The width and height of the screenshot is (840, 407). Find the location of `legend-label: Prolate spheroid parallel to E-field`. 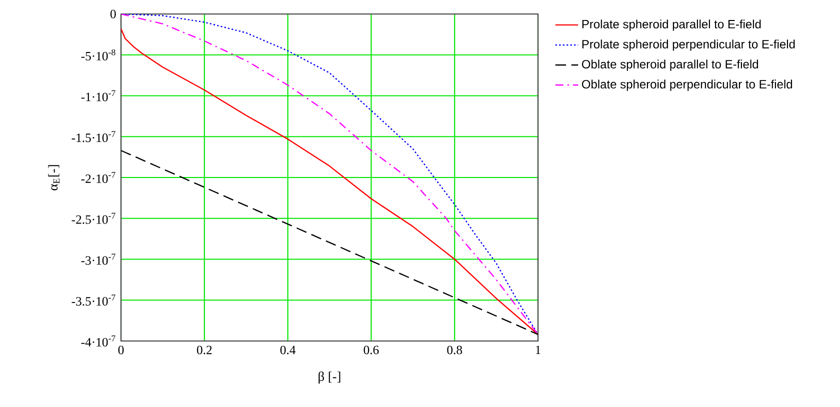

legend-label: Prolate spheroid parallel to E-field is located at coordinates (671, 25).